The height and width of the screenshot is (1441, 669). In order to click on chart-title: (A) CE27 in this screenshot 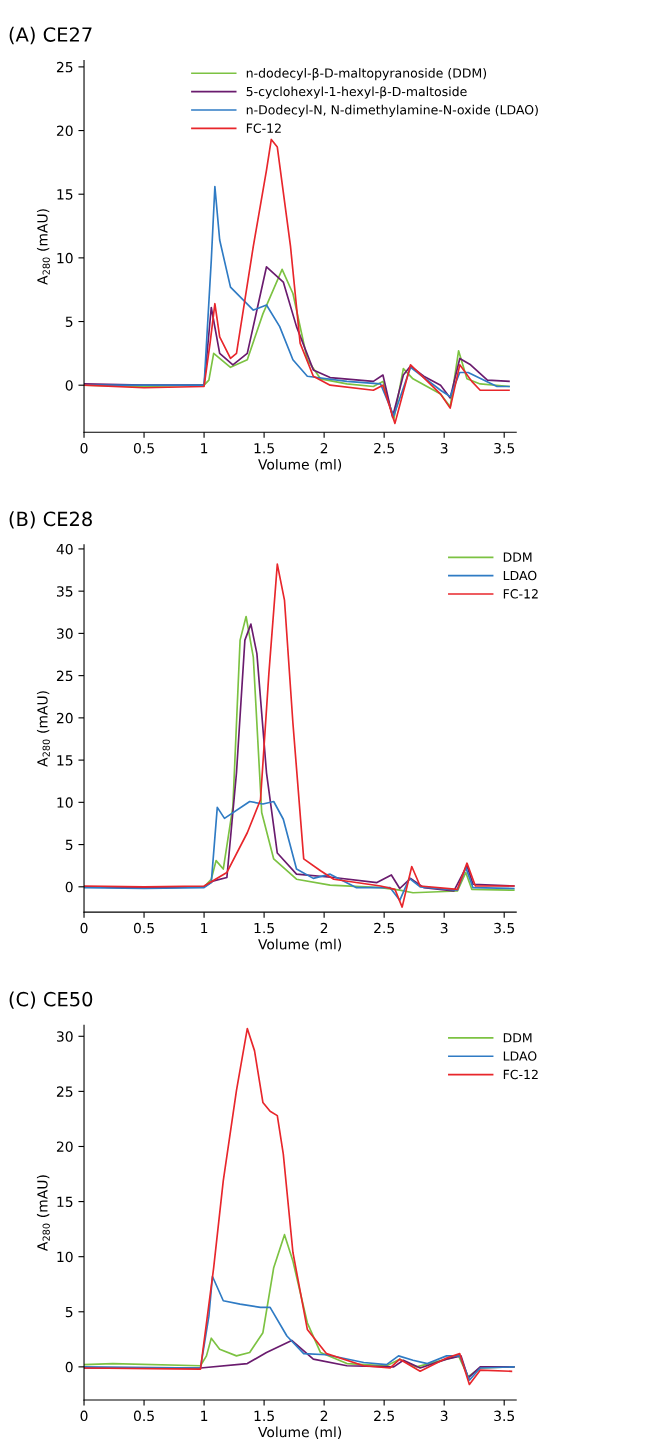, I will do `click(50, 35)`.